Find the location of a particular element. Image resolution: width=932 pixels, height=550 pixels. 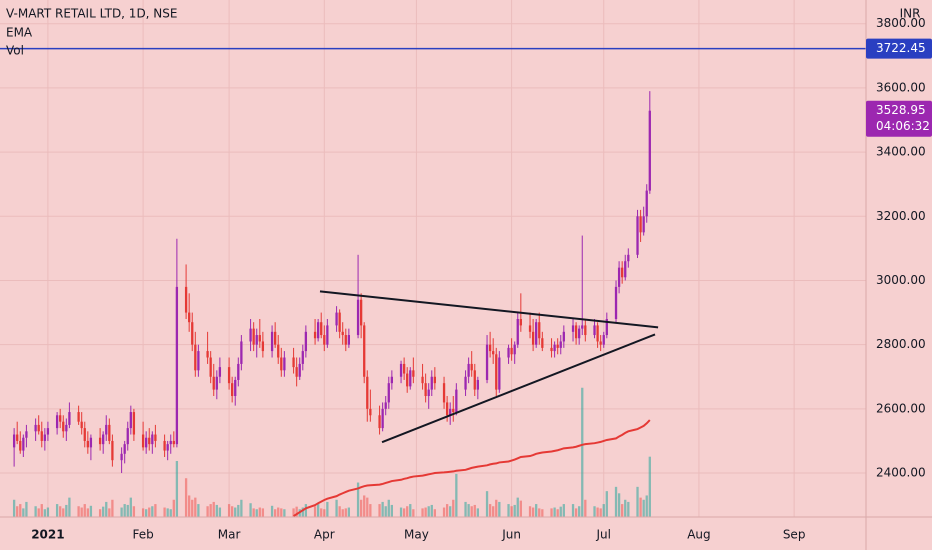

price-label: 3722.45 is located at coordinates (901, 48).